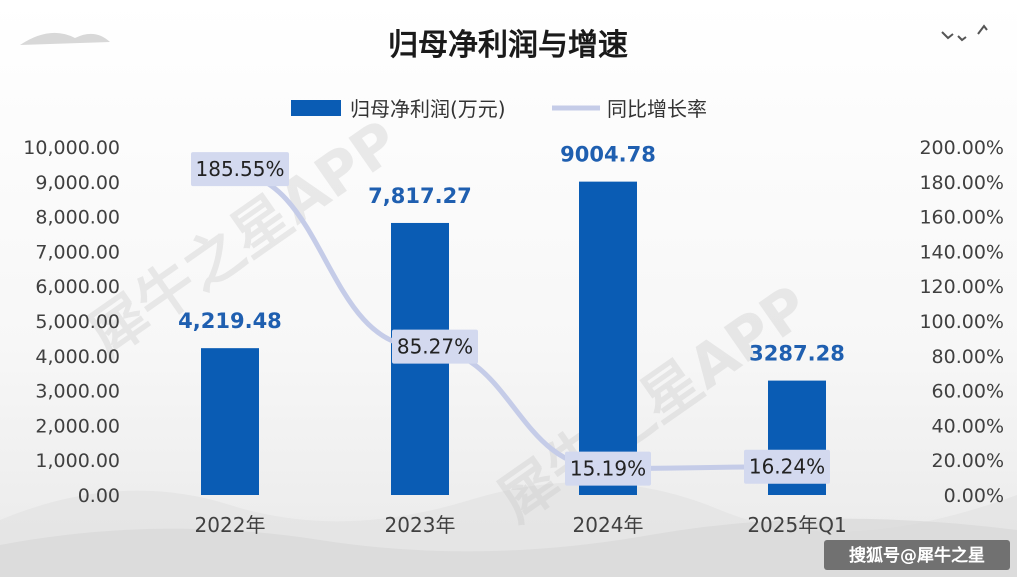 The width and height of the screenshot is (1017, 577). What do you see at coordinates (77, 287) in the screenshot?
I see `y-left-tick-label: 6,000.00` at bounding box center [77, 287].